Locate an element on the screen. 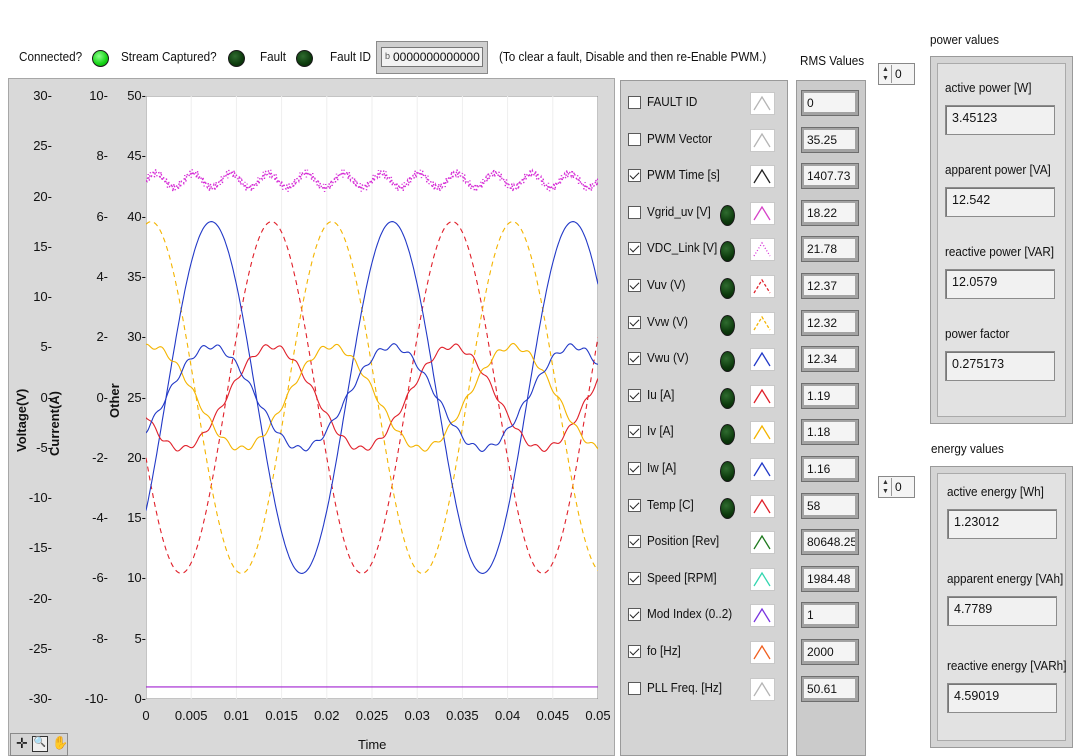 This screenshot has height=756, width=1083. legend-row-pwm-time-s: PWM Time [s] is located at coordinates (703, 177).